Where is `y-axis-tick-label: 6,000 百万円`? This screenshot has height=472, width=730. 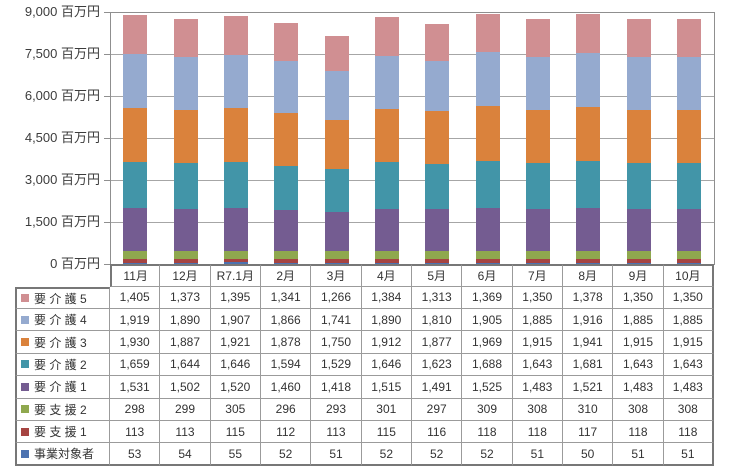 y-axis-tick-label: 6,000 百万円 is located at coordinates (62, 95).